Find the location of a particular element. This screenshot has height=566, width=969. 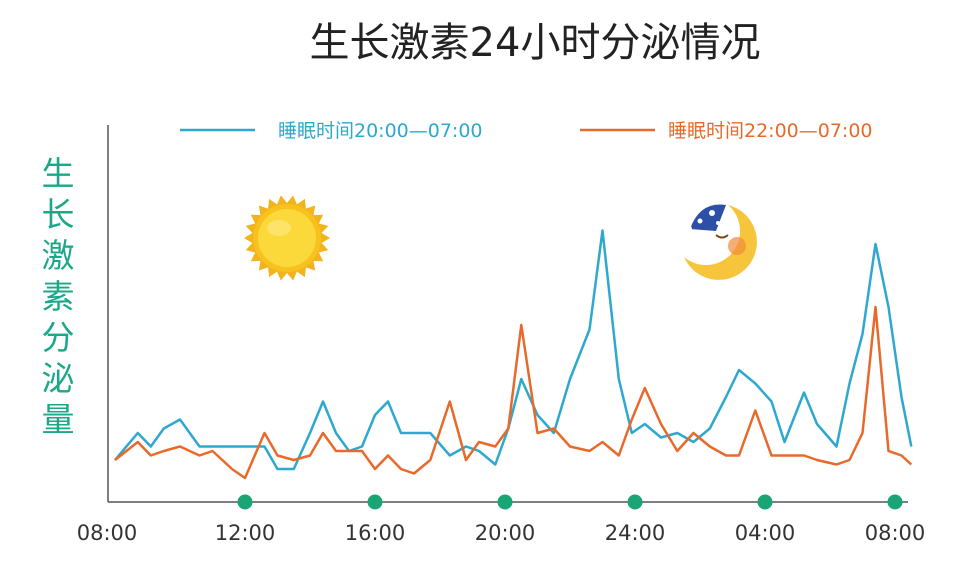

y-axis-label: 生长激素分泌量 is located at coordinates (58, 296).